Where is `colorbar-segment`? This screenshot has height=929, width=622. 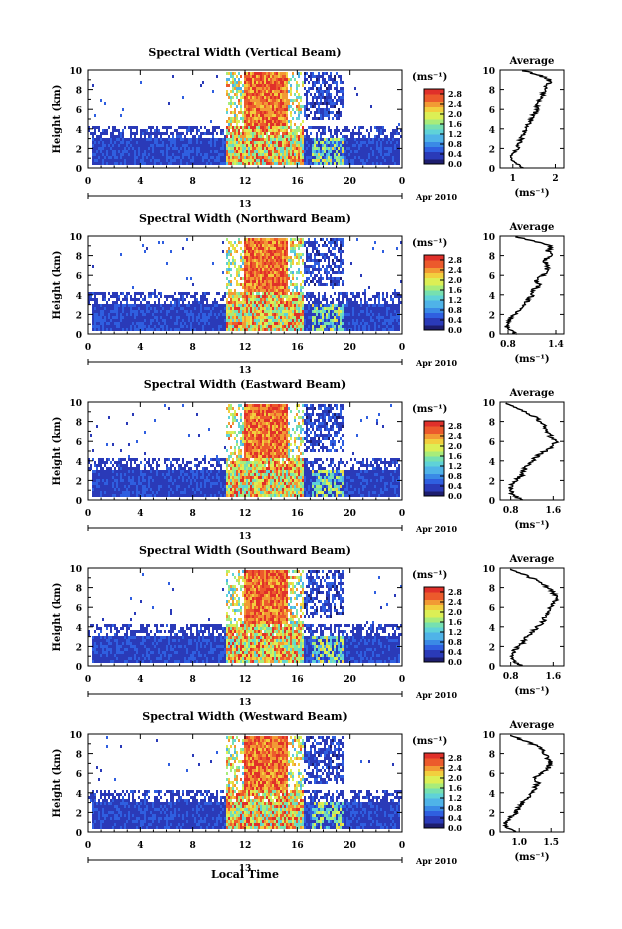
colorbar-segment is located at coordinates (434, 148).